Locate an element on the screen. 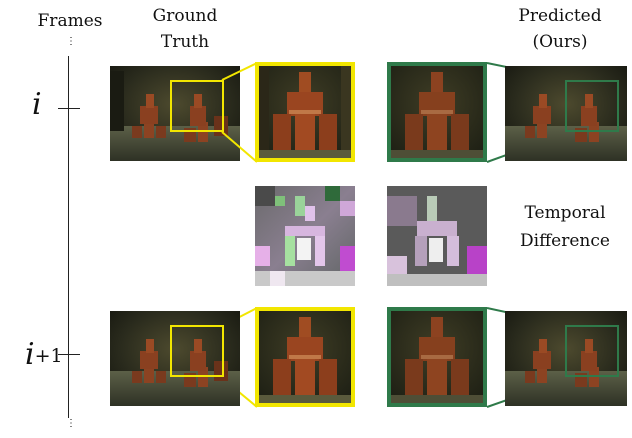  ground-truth-crop-i is located at coordinates (305, 112).